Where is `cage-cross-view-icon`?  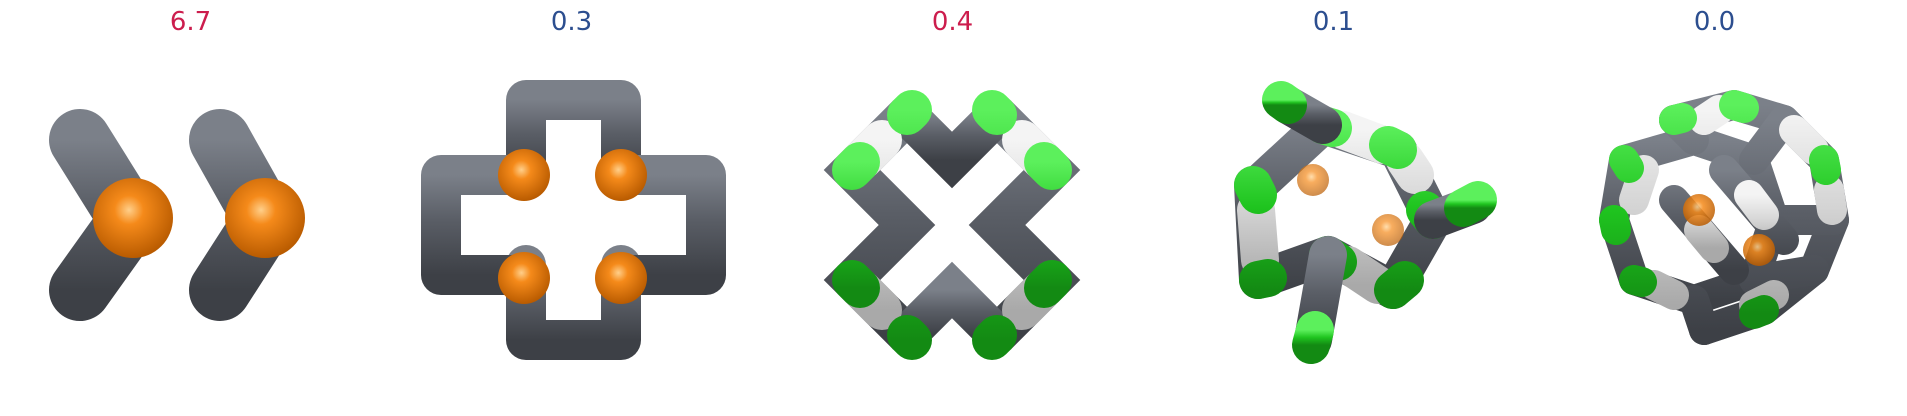 cage-cross-view-icon is located at coordinates (952, 225).